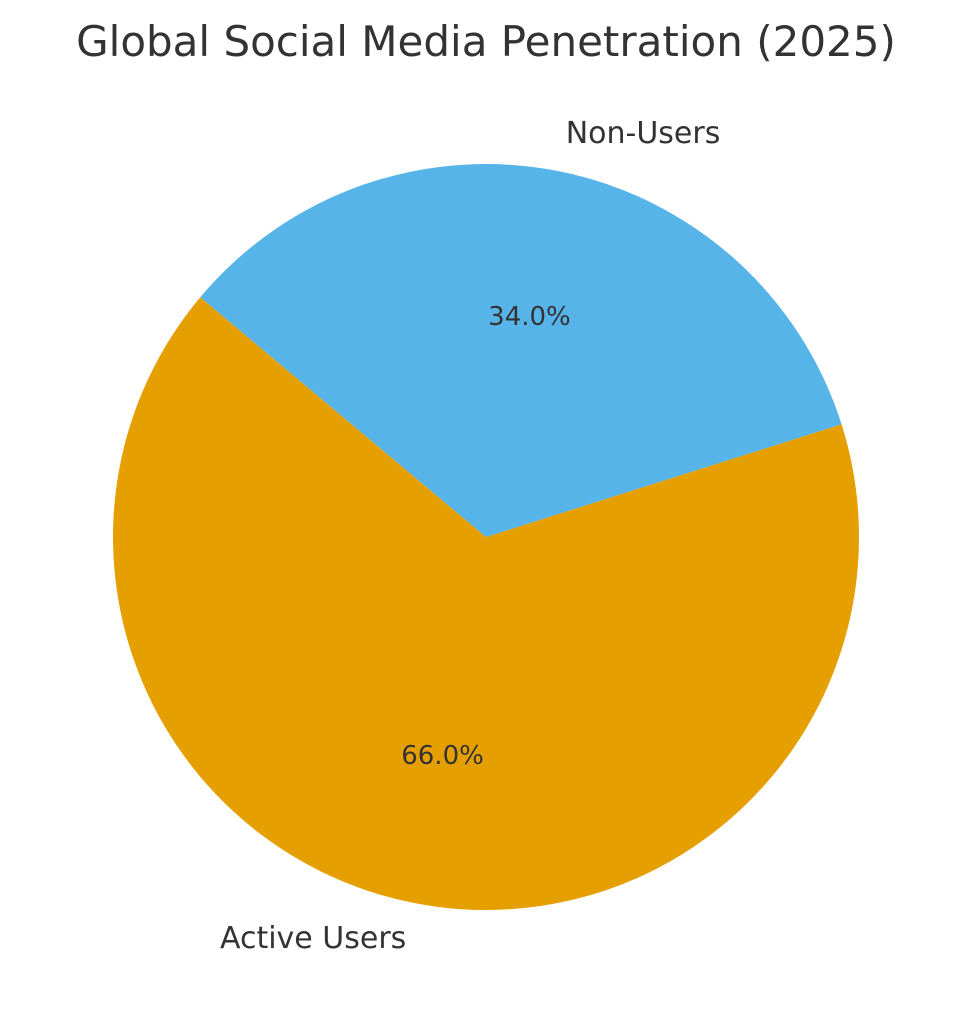  Describe the element at coordinates (313, 938) in the screenshot. I see `slice-label-active-users: Active Users` at that location.